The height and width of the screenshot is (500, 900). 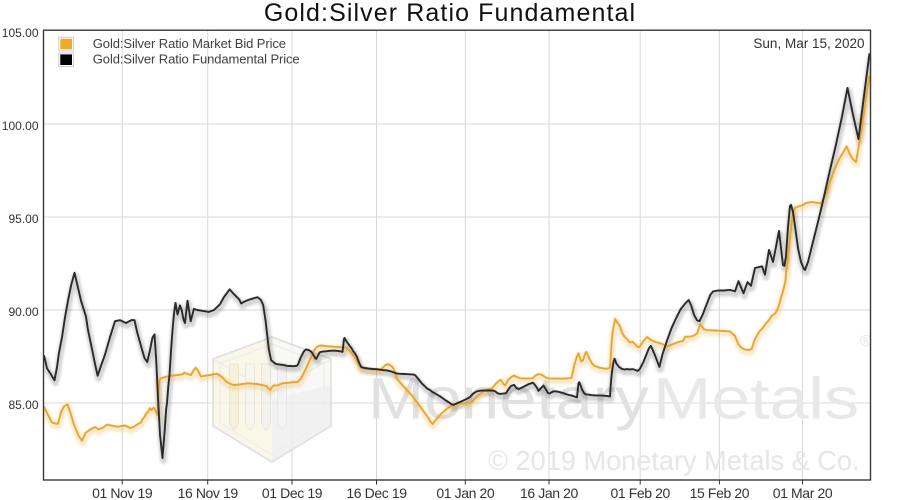 What do you see at coordinates (465, 492) in the screenshot?
I see `svg-text: 01 Jan 20` at bounding box center [465, 492].